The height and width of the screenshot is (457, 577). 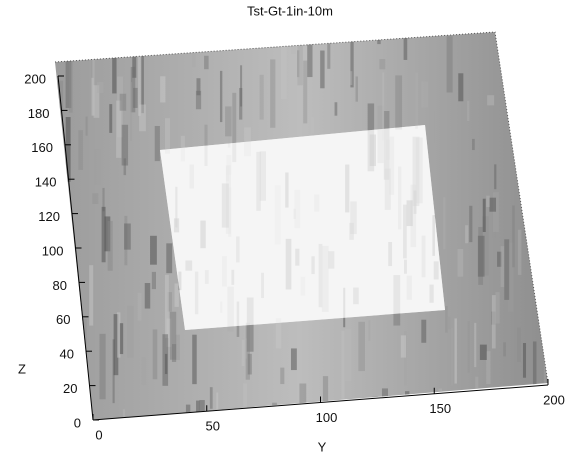 I want to click on y-tick-label: 160, so click(x=42, y=147).